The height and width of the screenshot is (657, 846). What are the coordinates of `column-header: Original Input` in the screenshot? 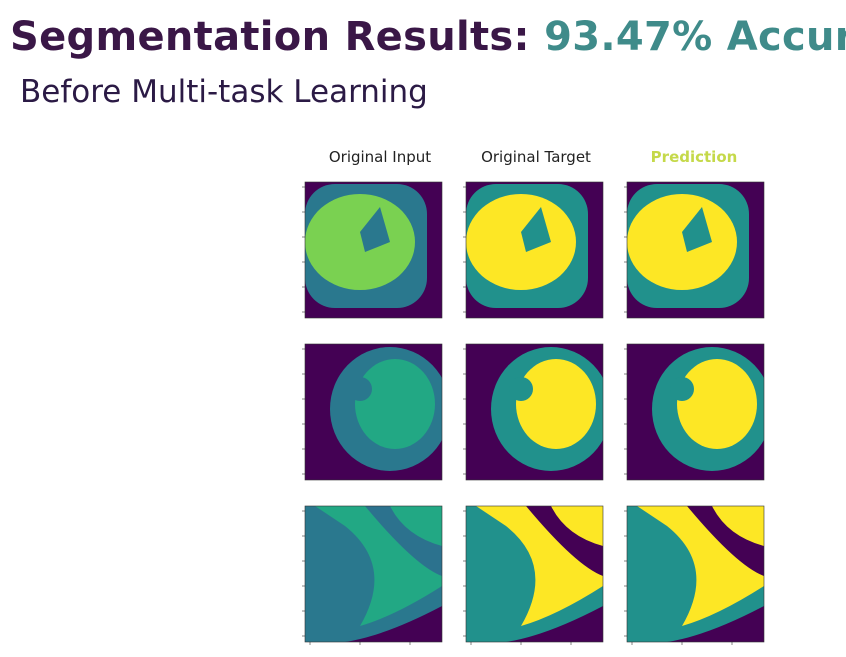 It's located at (380, 157).